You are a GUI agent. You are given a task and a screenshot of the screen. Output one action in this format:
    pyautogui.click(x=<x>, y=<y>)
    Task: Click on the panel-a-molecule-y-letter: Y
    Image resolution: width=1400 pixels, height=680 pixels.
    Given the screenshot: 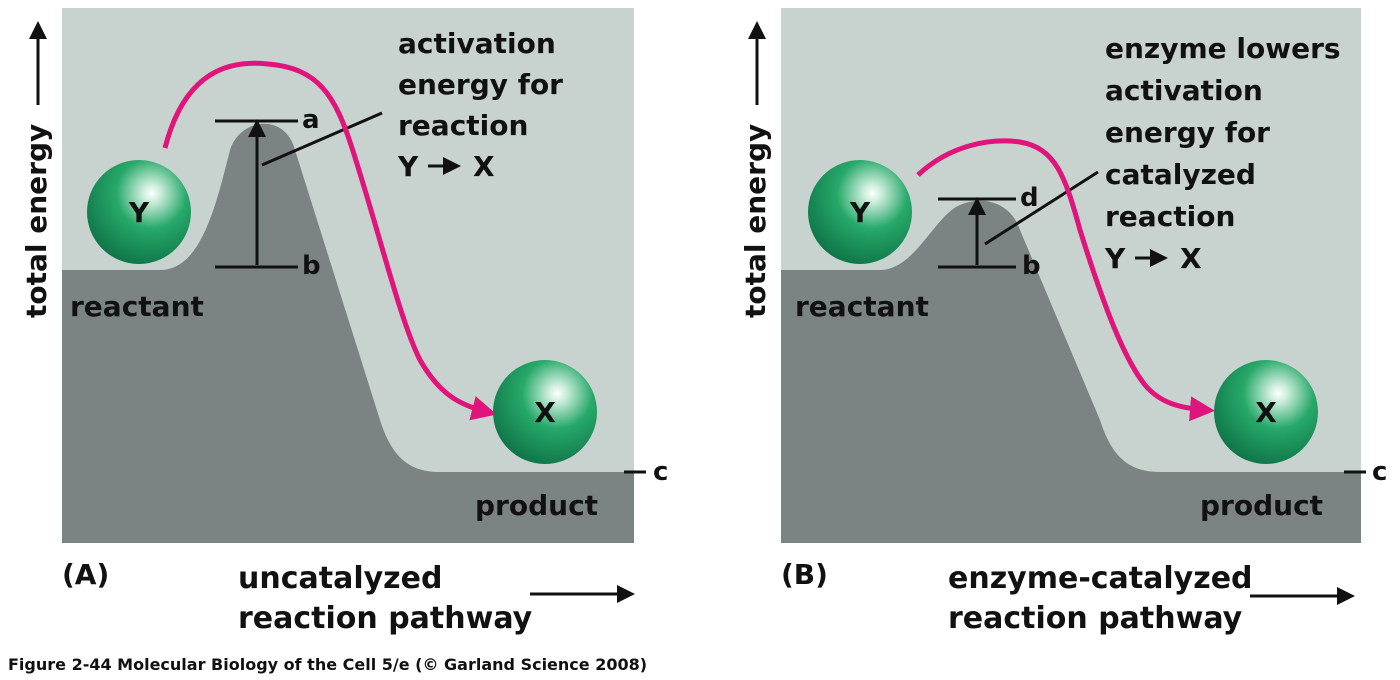 What is the action you would take?
    pyautogui.click(x=139, y=212)
    